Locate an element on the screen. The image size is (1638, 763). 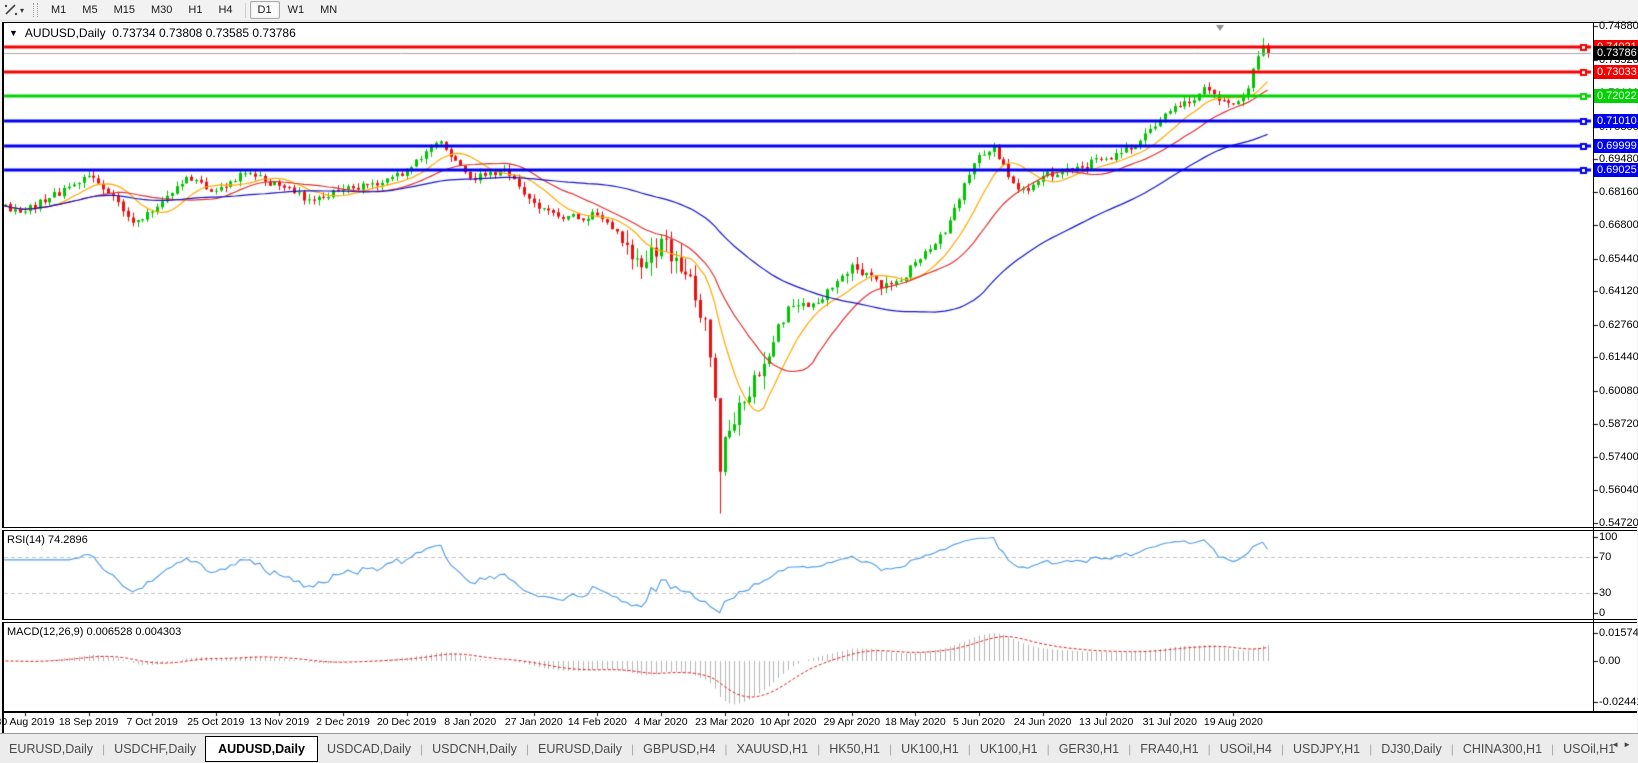
price-tick-label: 0.60080 is located at coordinates (1618, 390).